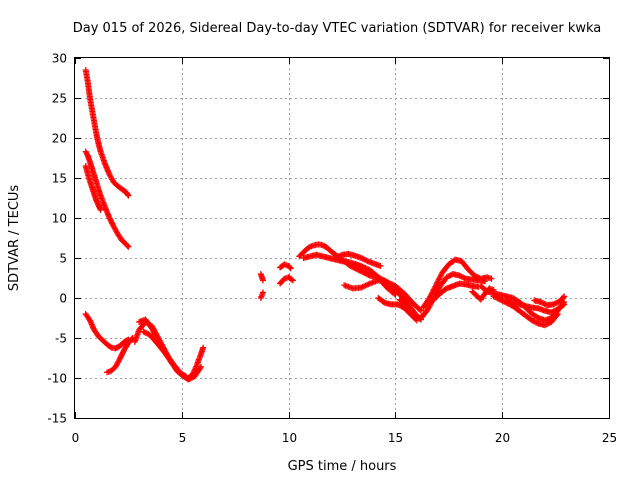 The height and width of the screenshot is (480, 640). Describe the element at coordinates (59, 59) in the screenshot. I see `y-tick-label: 30` at that location.